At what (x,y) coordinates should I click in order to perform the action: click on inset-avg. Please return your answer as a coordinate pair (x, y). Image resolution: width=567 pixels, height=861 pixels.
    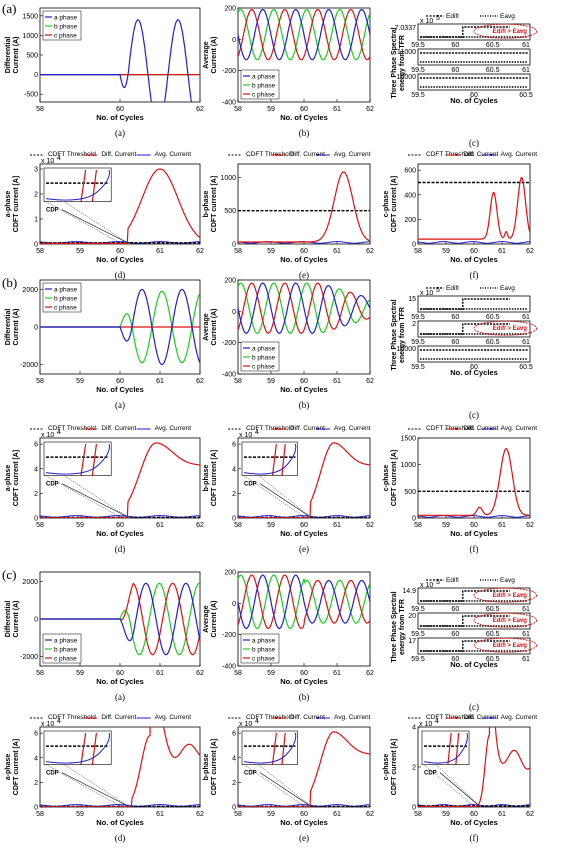
    Looking at the image, I should click on (77, 185).